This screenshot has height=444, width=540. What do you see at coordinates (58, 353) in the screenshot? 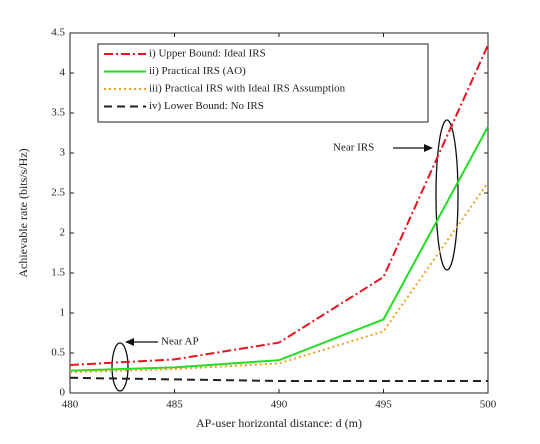
I see `y-tick-label: 0.5` at bounding box center [58, 353].